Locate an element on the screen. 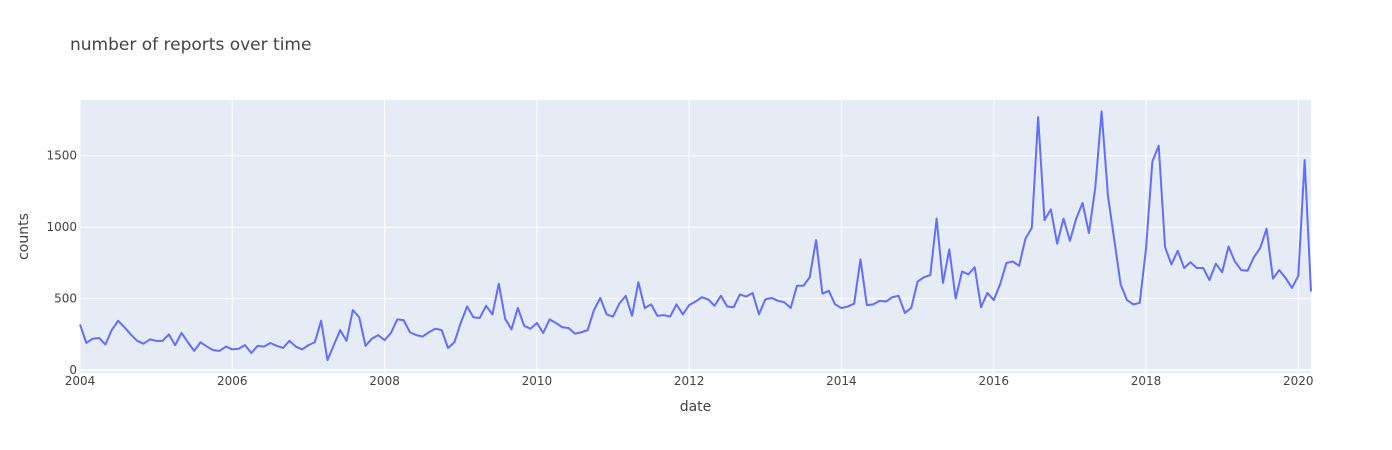 This screenshot has height=450, width=1392. y-tick-label: 1500 is located at coordinates (61, 156).